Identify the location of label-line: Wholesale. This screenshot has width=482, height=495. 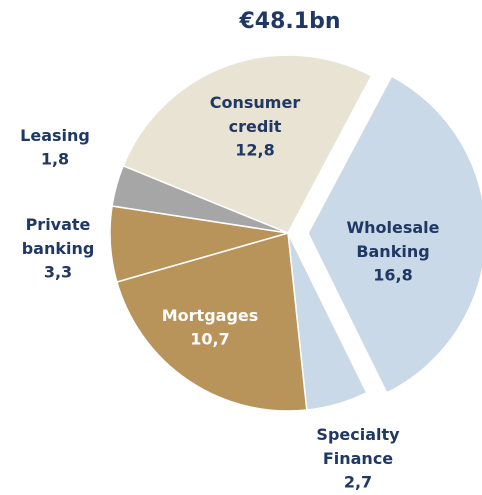
(392, 227).